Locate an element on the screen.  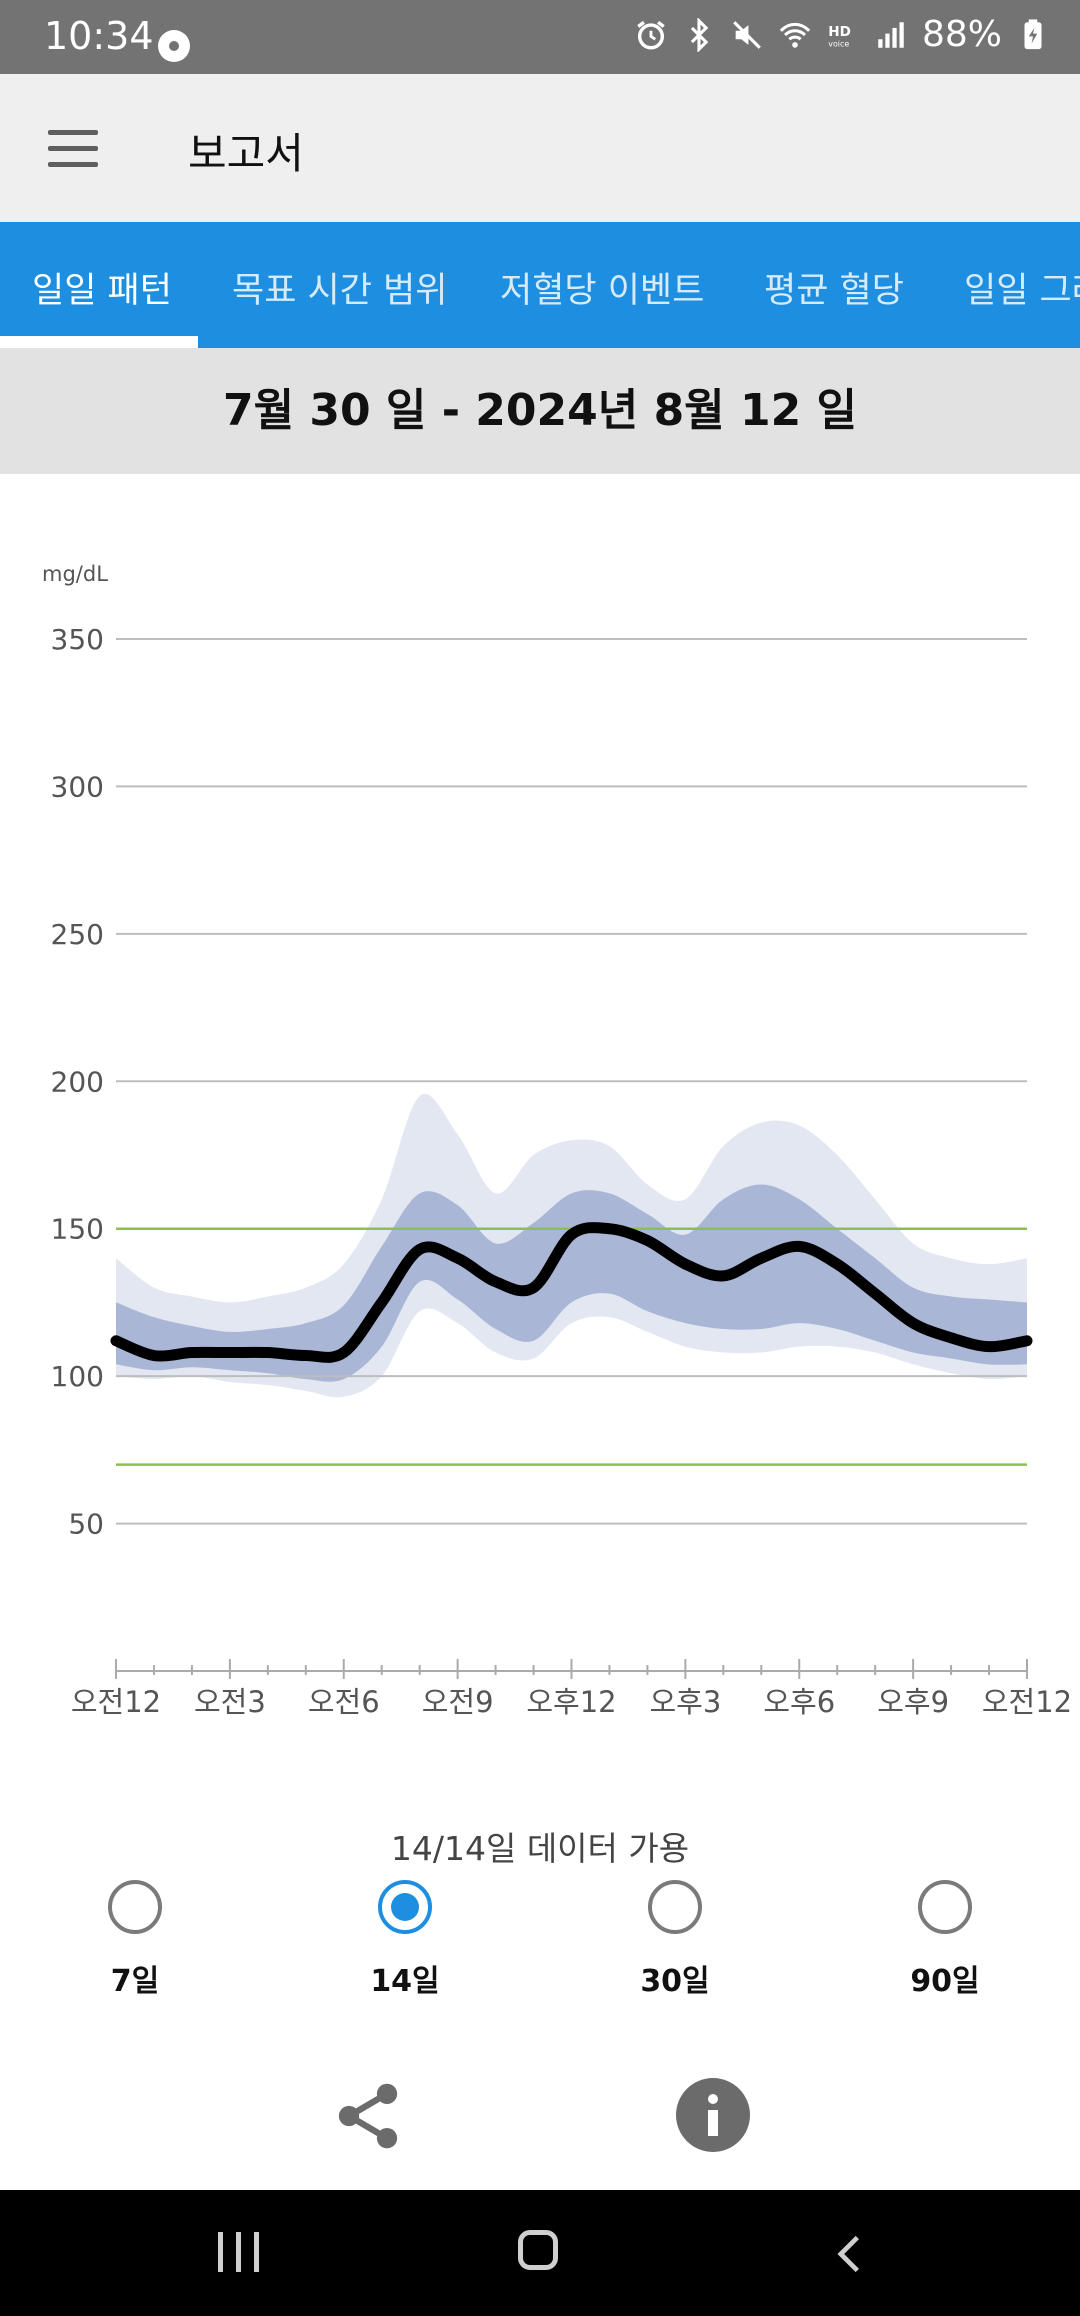
tab-average-glucose: 평균 혈당 is located at coordinates (834, 291).